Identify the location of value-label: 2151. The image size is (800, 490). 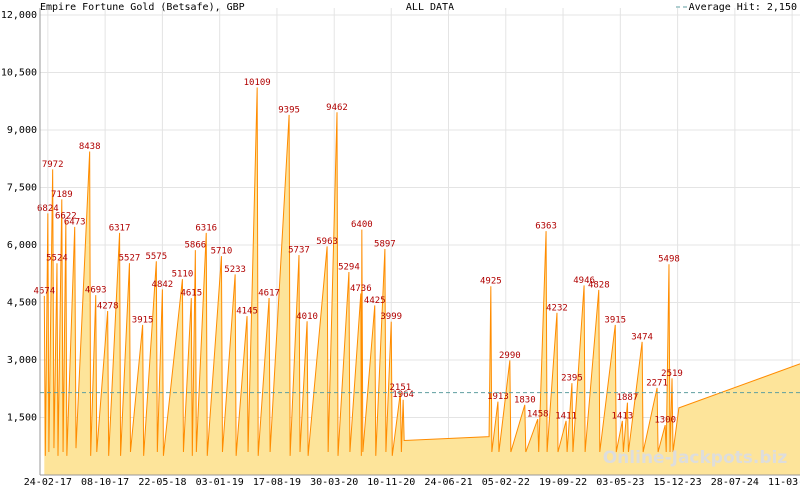
(401, 388).